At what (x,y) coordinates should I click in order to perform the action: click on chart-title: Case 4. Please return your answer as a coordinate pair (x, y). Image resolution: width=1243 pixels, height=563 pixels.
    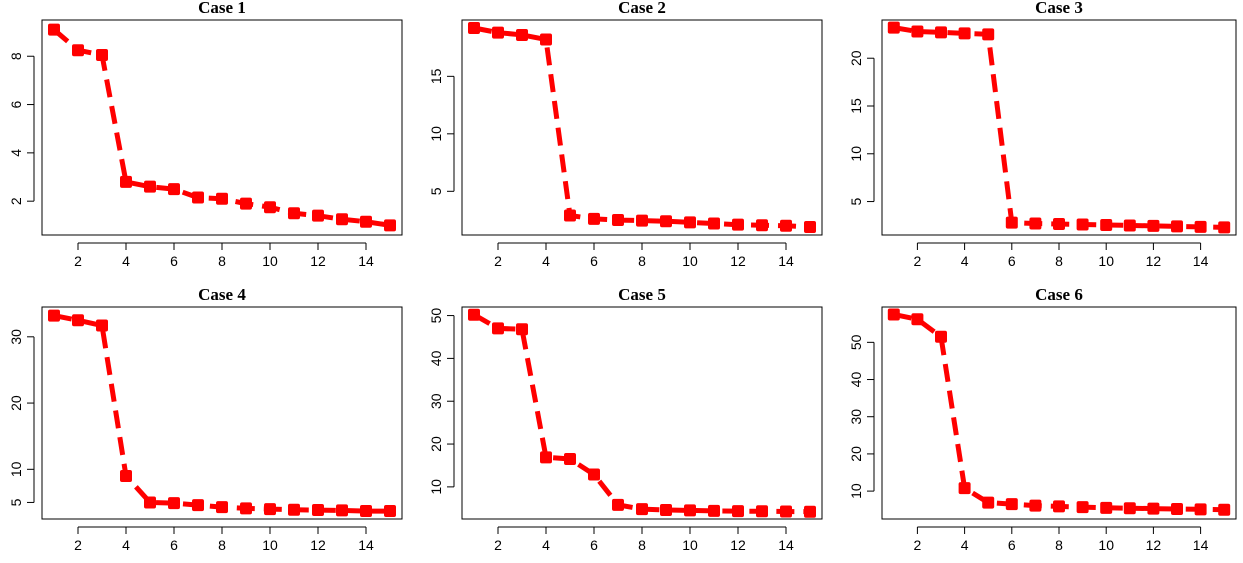
    Looking at the image, I should click on (222, 294).